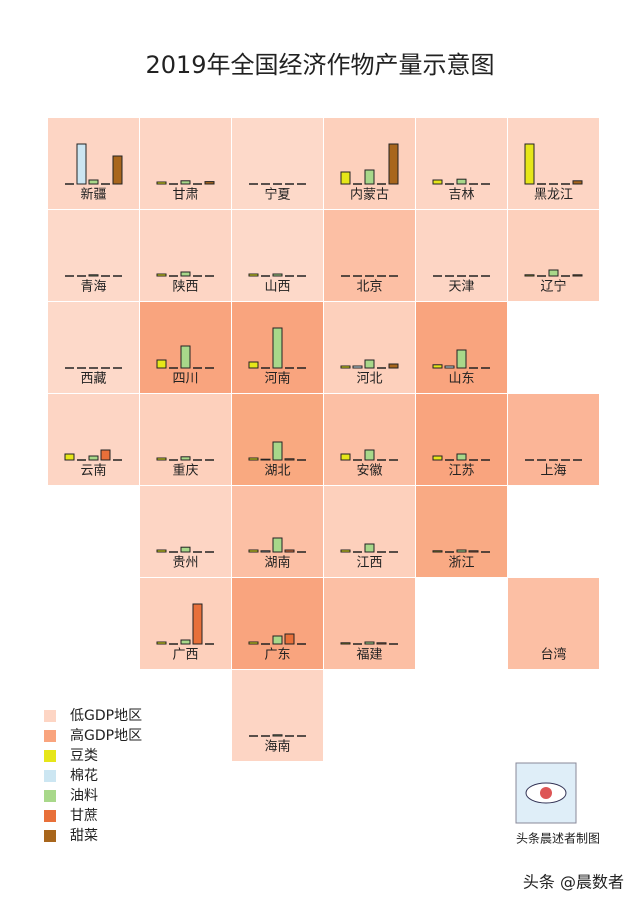  Describe the element at coordinates (84, 816) in the screenshot. I see `legend-label: 甘蔗` at that location.